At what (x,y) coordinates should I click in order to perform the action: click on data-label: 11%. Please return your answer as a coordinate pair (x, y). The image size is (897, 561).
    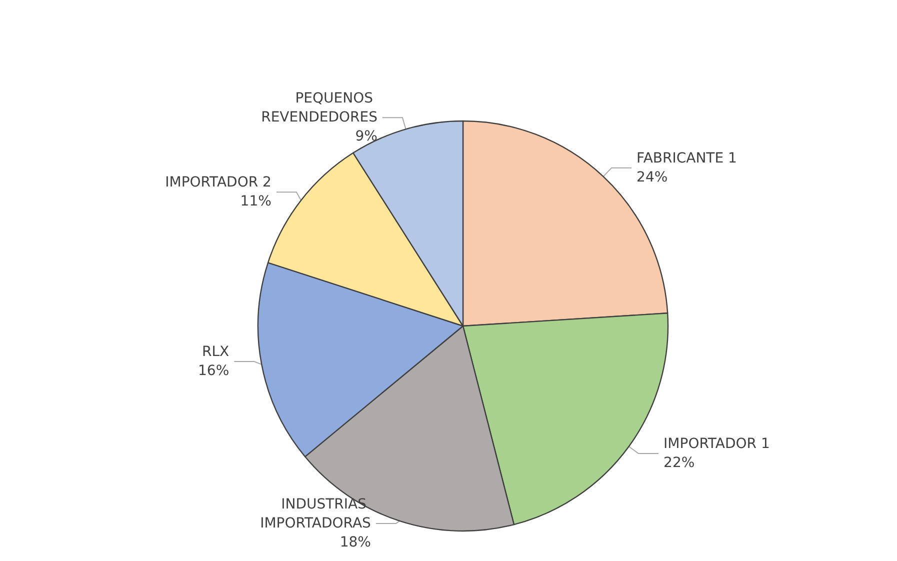
    Looking at the image, I should click on (256, 202).